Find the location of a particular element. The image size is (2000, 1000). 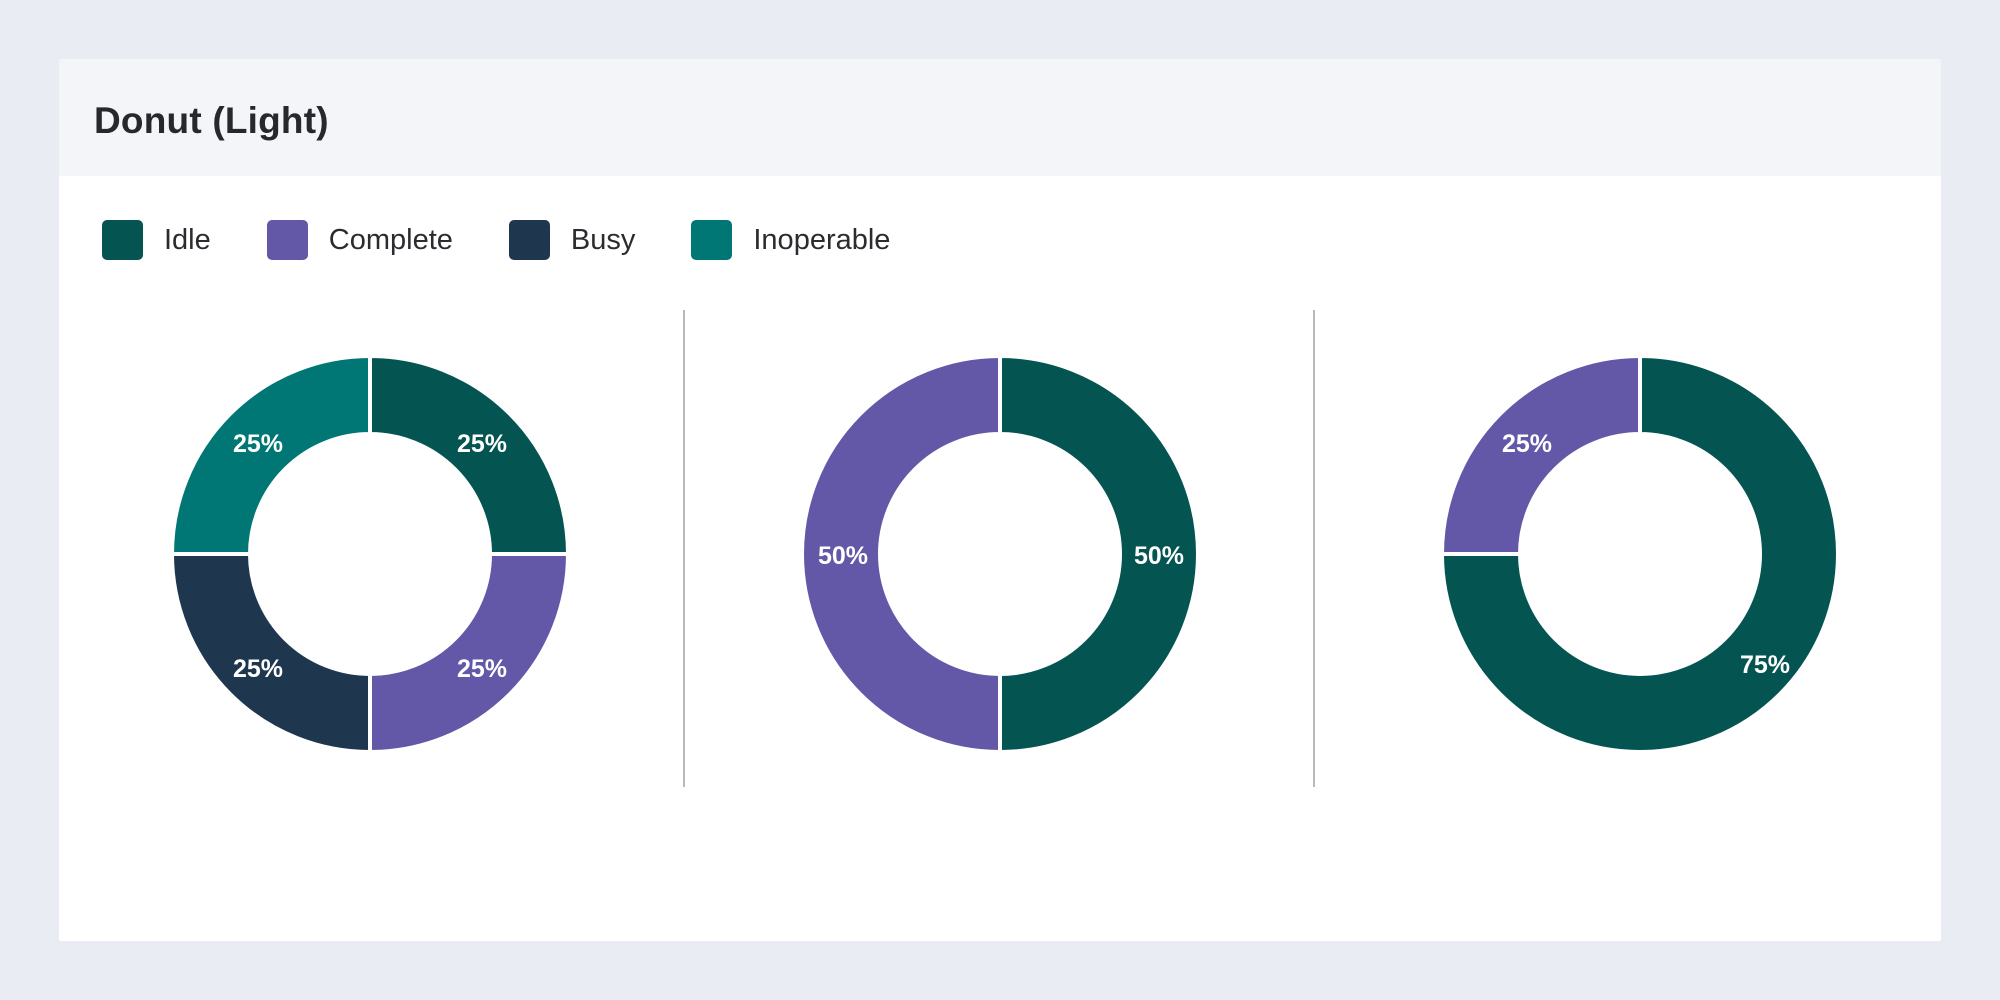

legend-label: Idle is located at coordinates (187, 240).